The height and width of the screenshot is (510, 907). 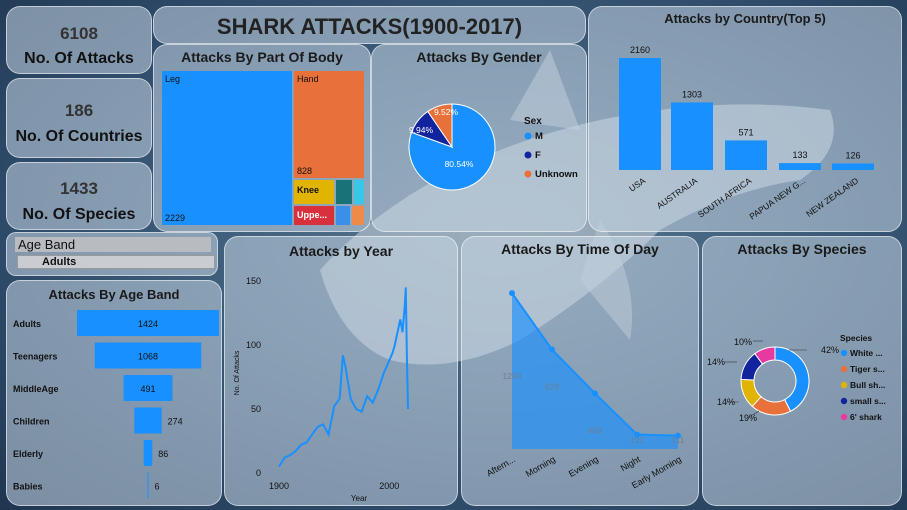 What do you see at coordinates (79, 214) in the screenshot?
I see `kpi-label: No. Of Species` at bounding box center [79, 214].